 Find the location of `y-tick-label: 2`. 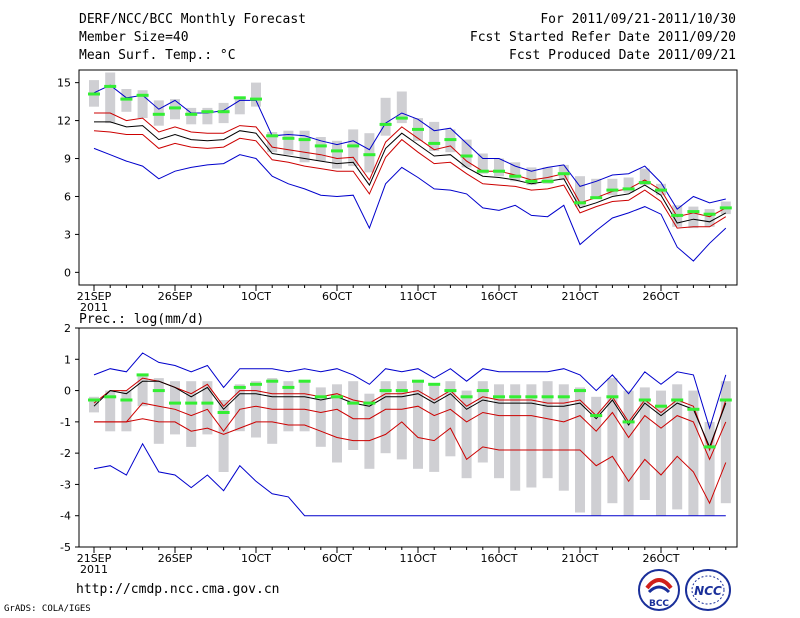

y-tick-label: 2 is located at coordinates (67, 328).